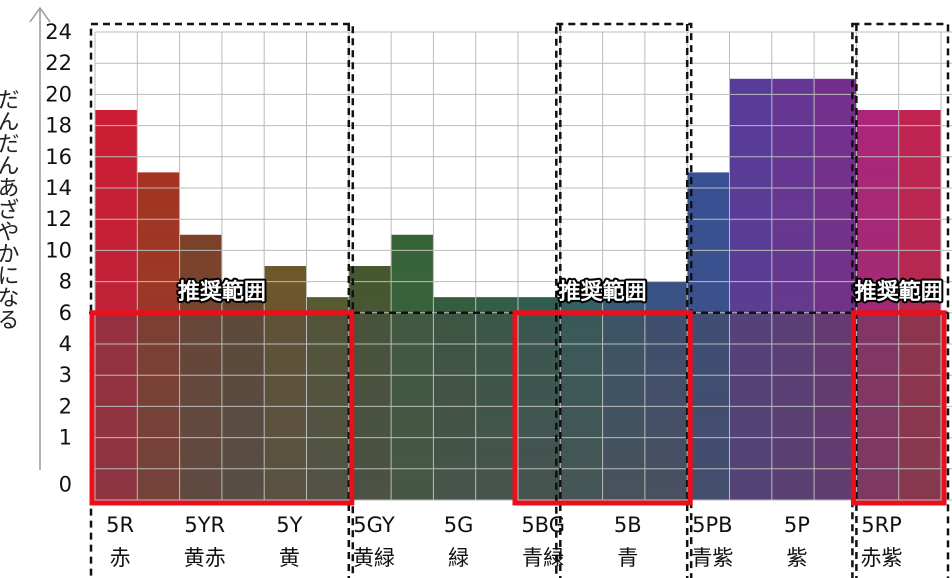  I want to click on y-tick-label: 10, so click(58, 250).